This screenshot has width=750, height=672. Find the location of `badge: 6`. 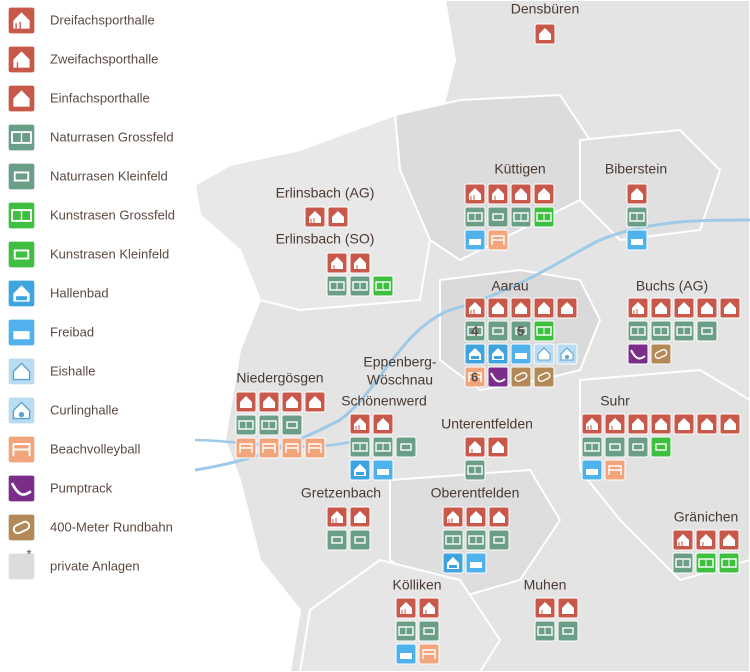

badge: 6 is located at coordinates (474, 376).